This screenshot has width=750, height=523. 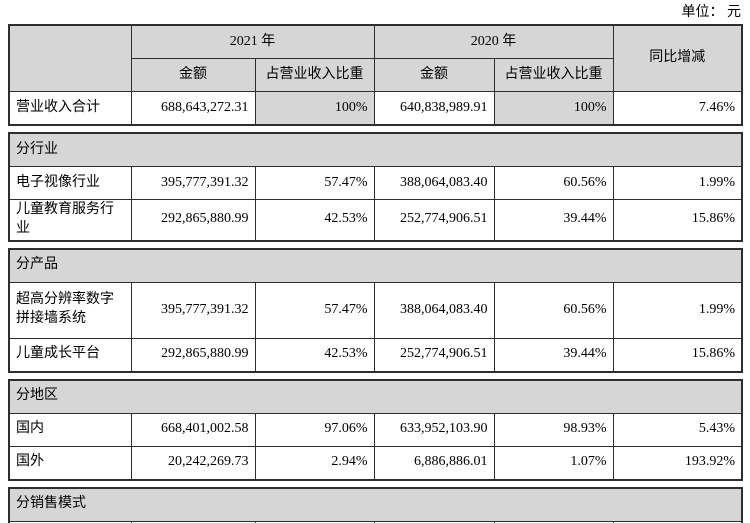 I want to click on amount-cell-2021: 668,401,002.58, so click(x=193, y=429).